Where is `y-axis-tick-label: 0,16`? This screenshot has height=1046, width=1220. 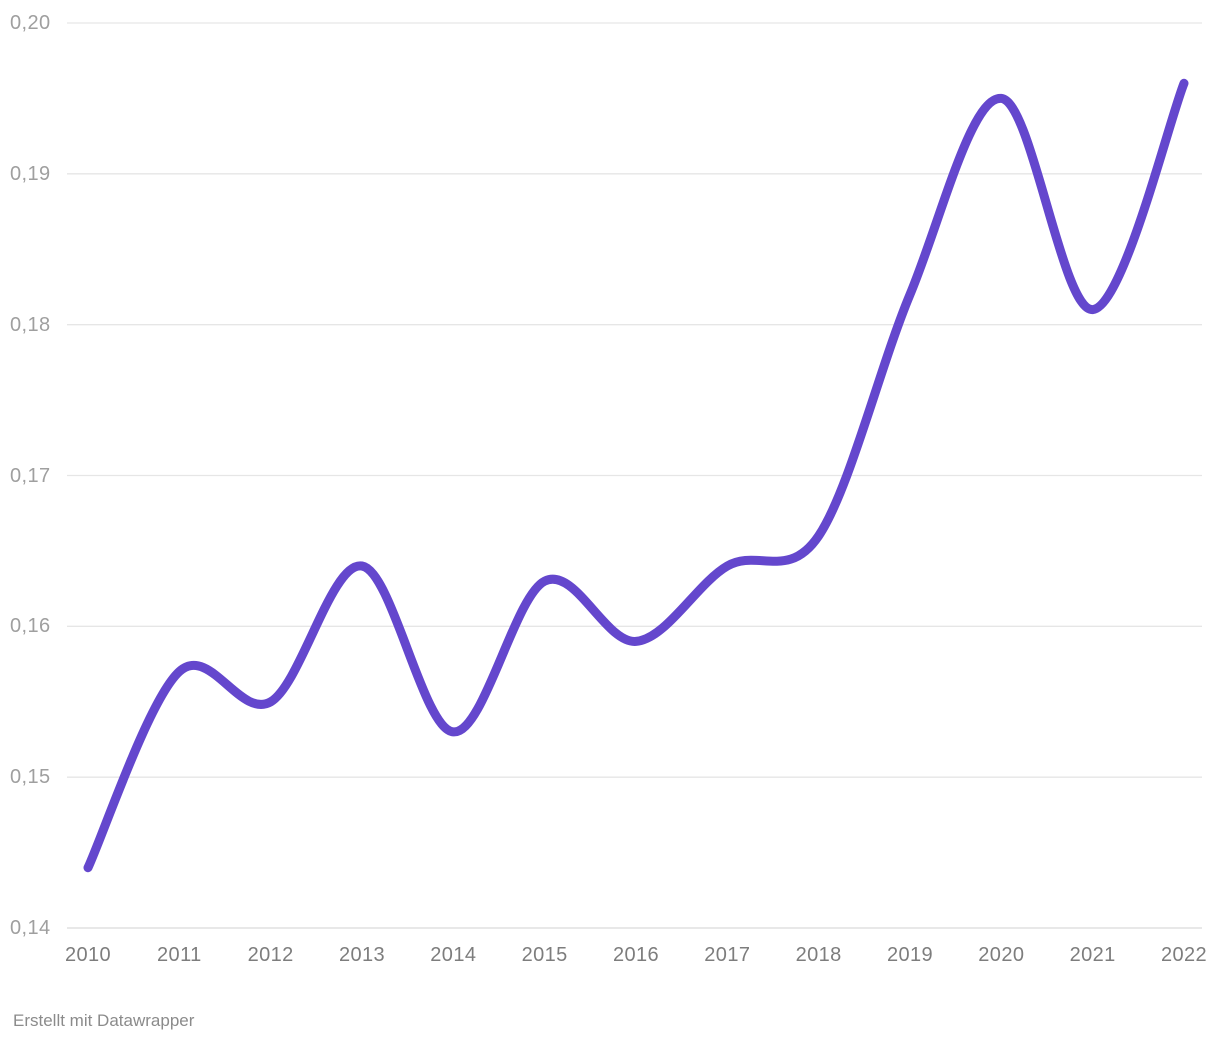
y-axis-tick-label: 0,16 is located at coordinates (30, 626).